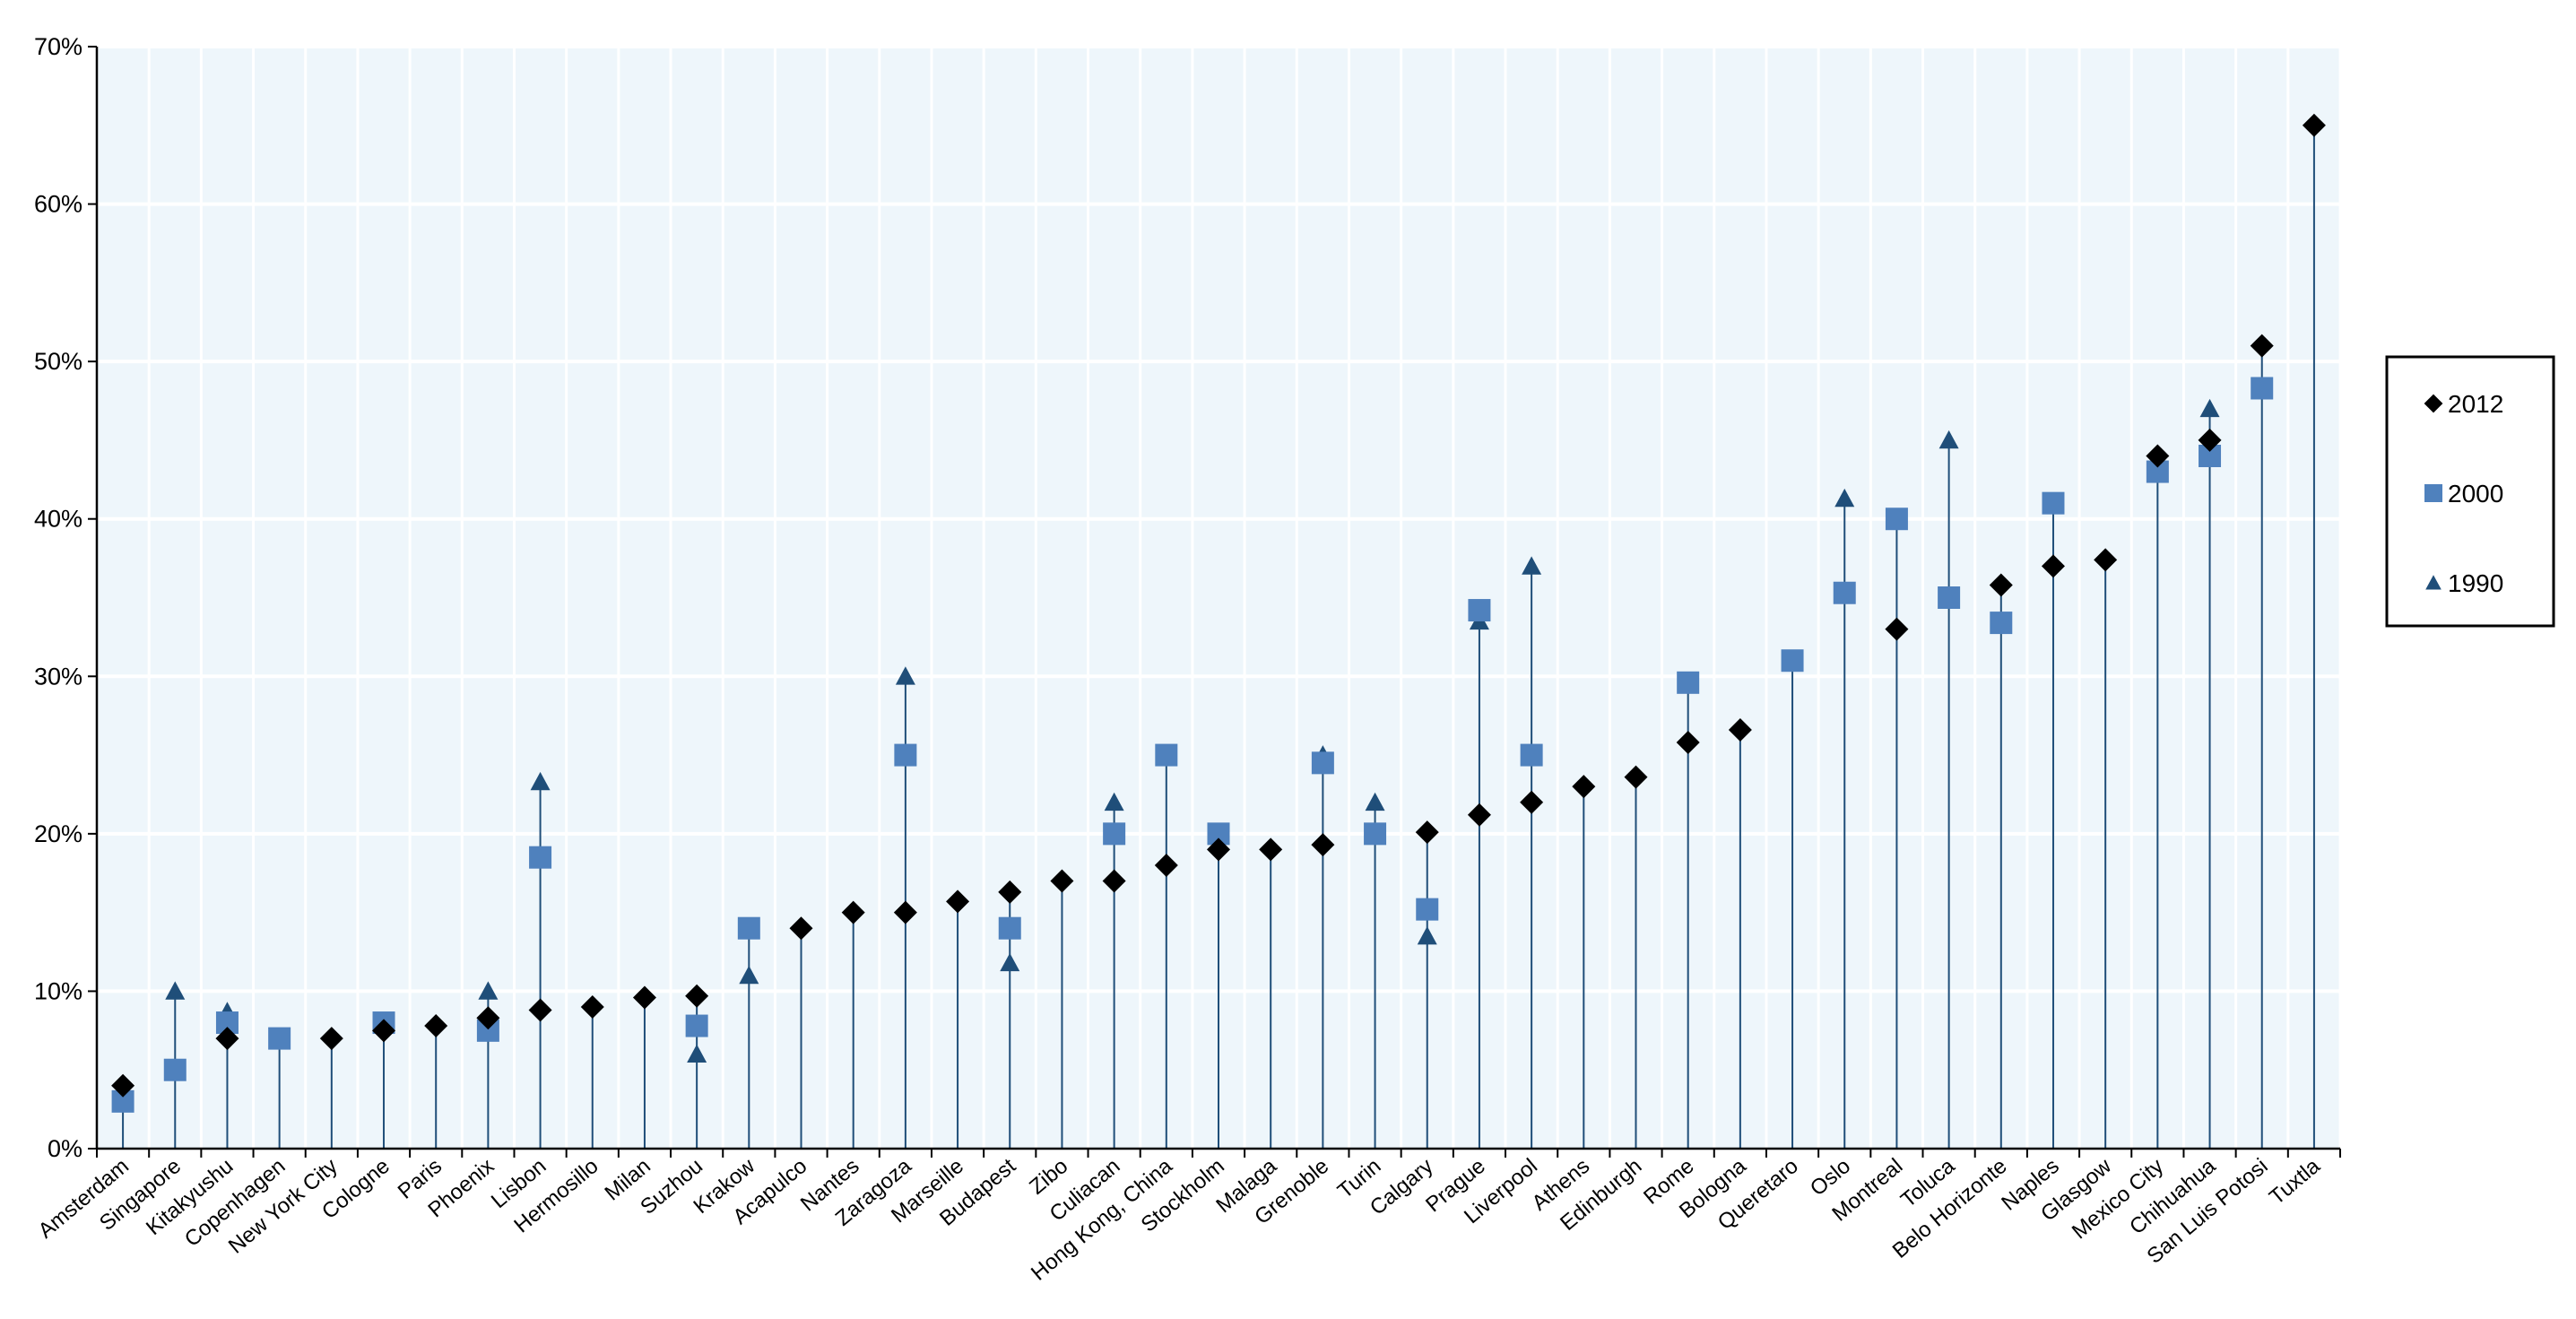 The height and width of the screenshot is (1319, 2576). I want to click on x-category-label: Tuxtla, so click(2295, 1181).